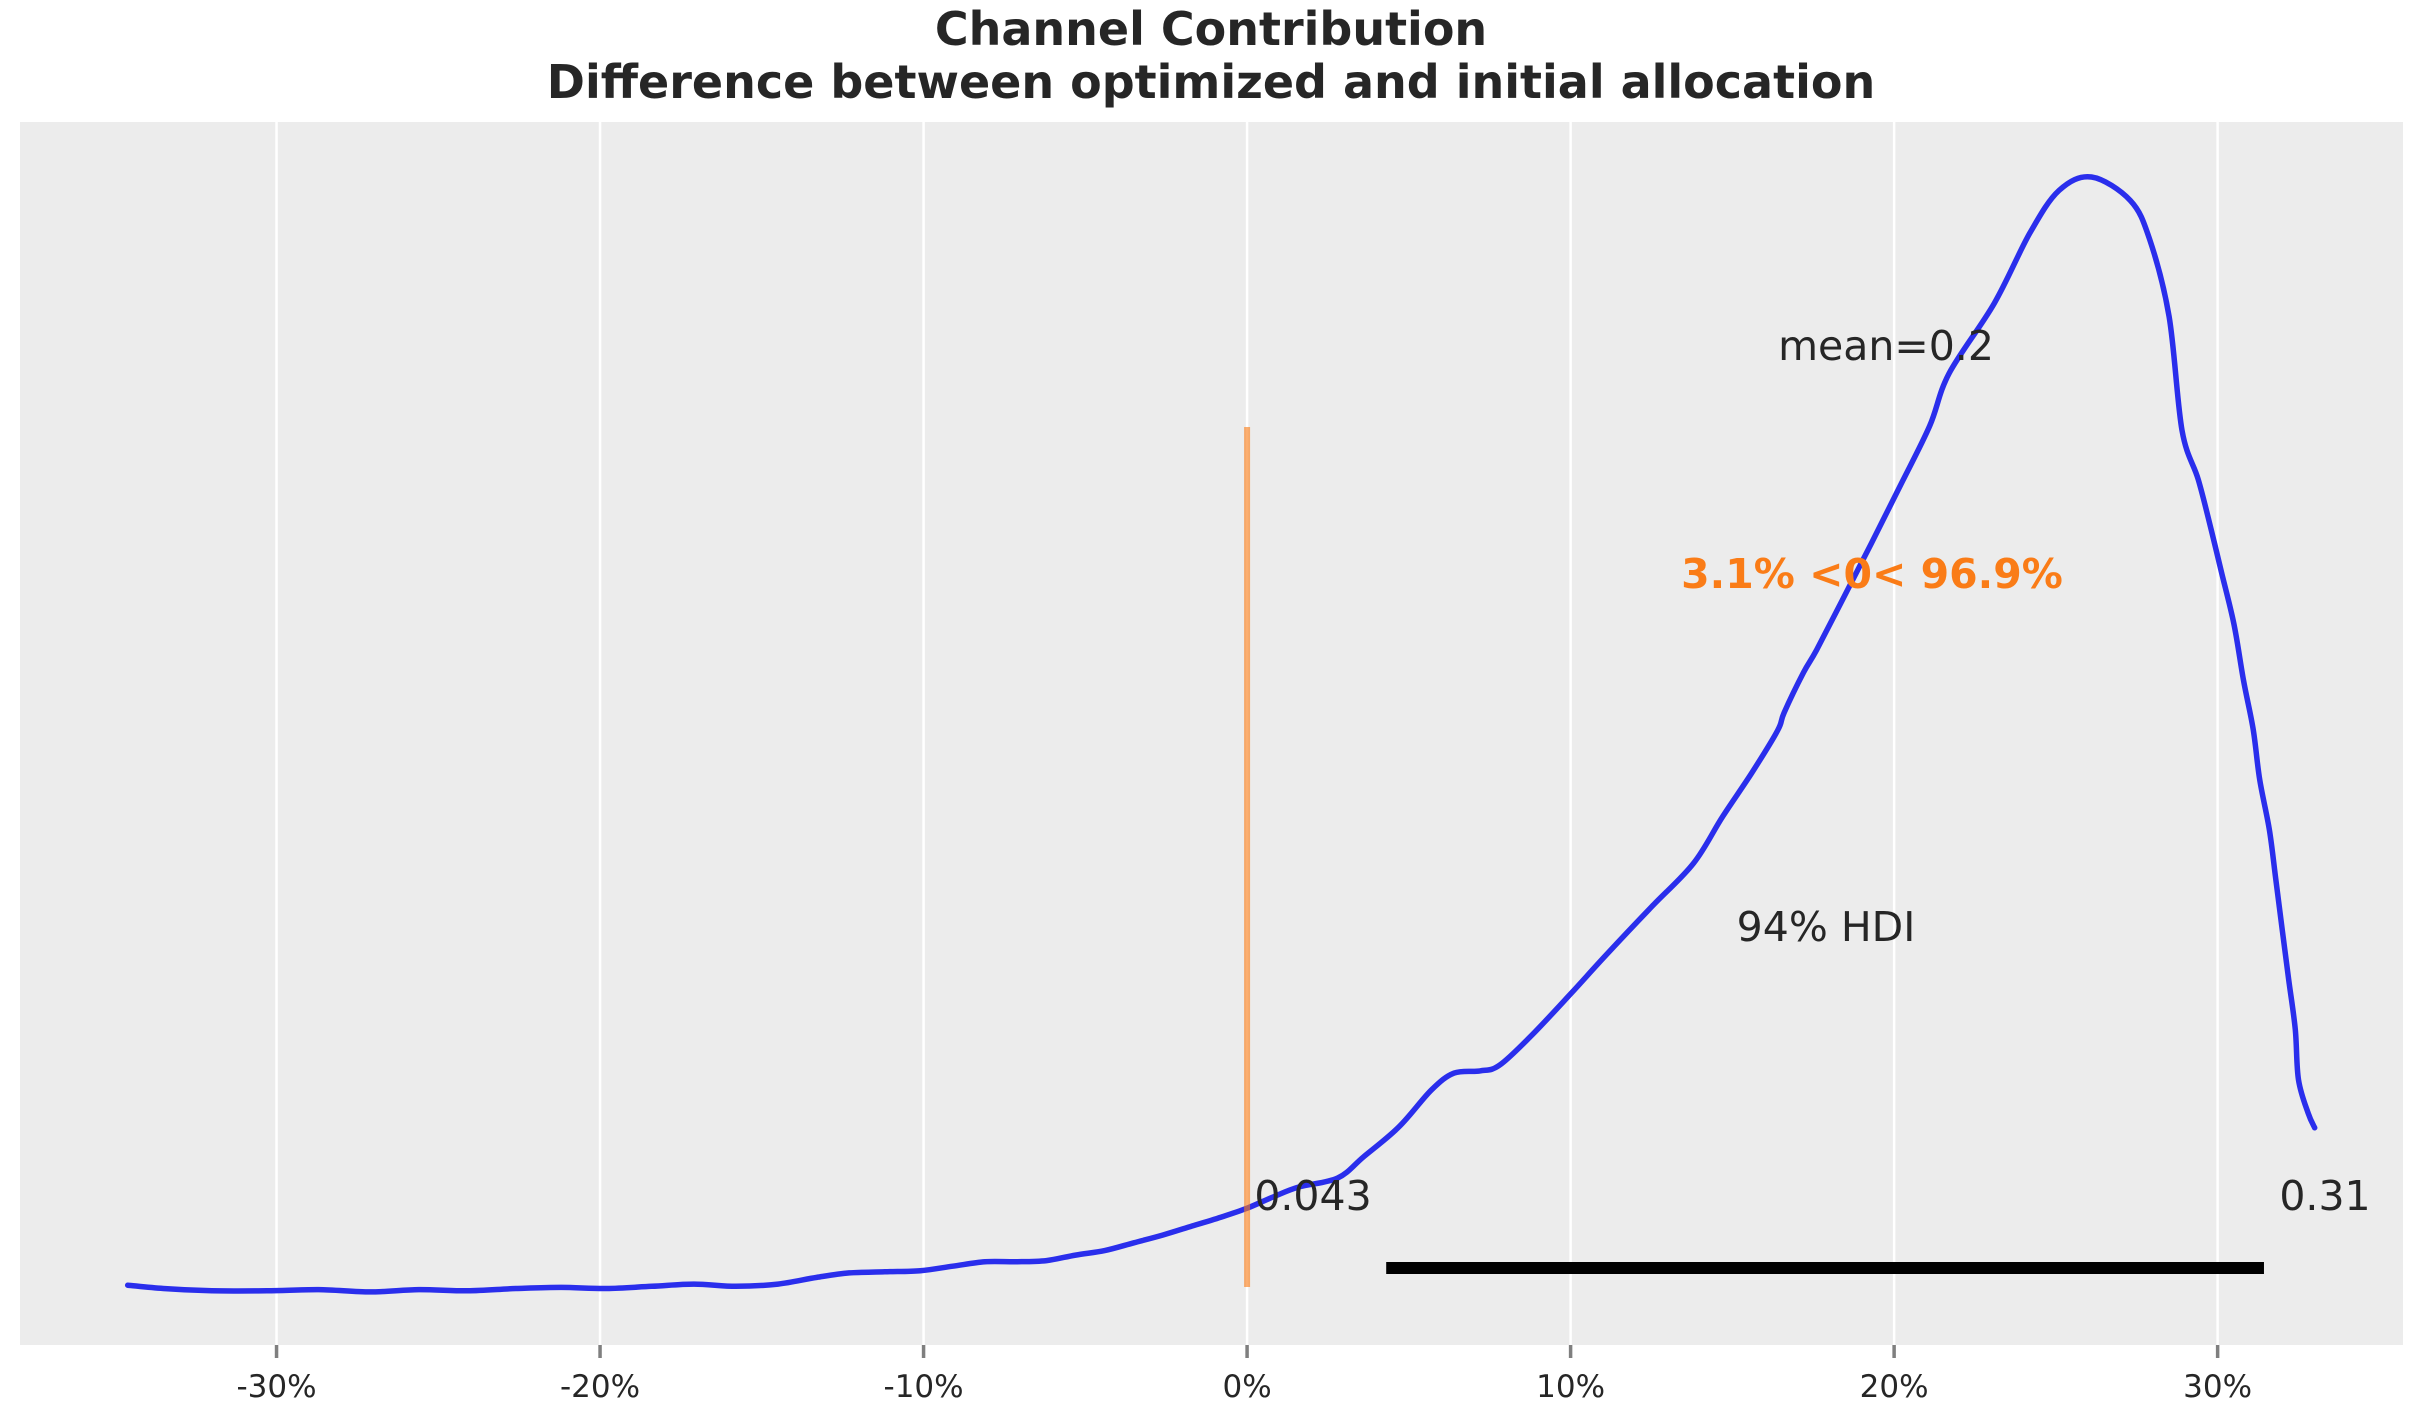  Describe the element at coordinates (276, 1387) in the screenshot. I see `x-tick-label: -30%` at that location.